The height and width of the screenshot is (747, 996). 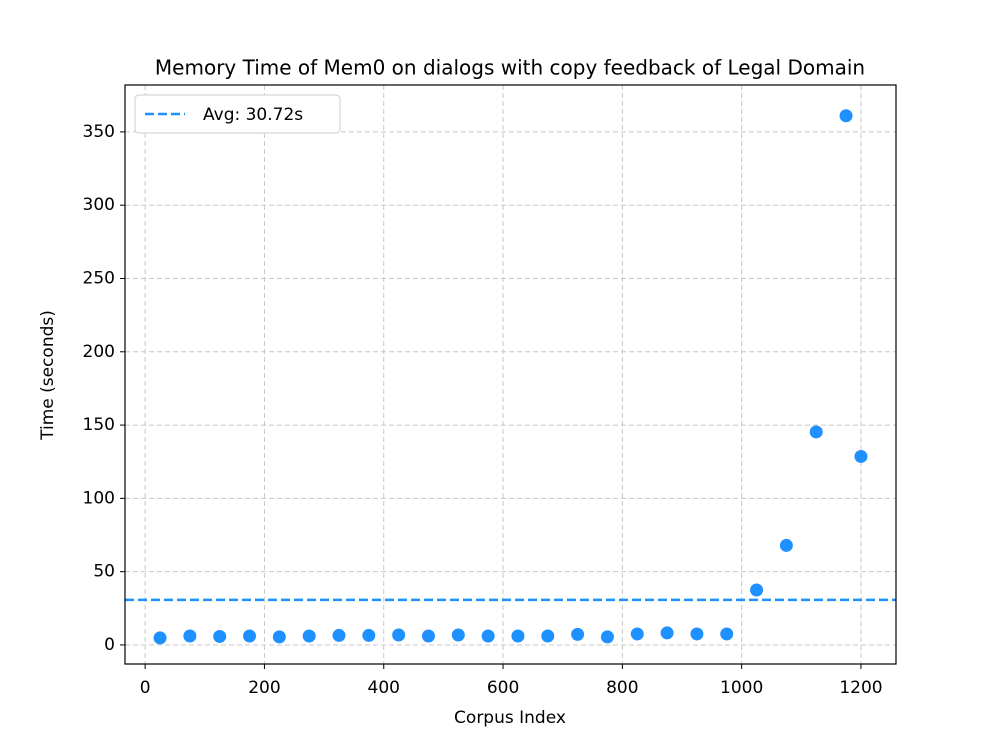 I want to click on x-axis-label: Corpus Index, so click(x=510, y=718).